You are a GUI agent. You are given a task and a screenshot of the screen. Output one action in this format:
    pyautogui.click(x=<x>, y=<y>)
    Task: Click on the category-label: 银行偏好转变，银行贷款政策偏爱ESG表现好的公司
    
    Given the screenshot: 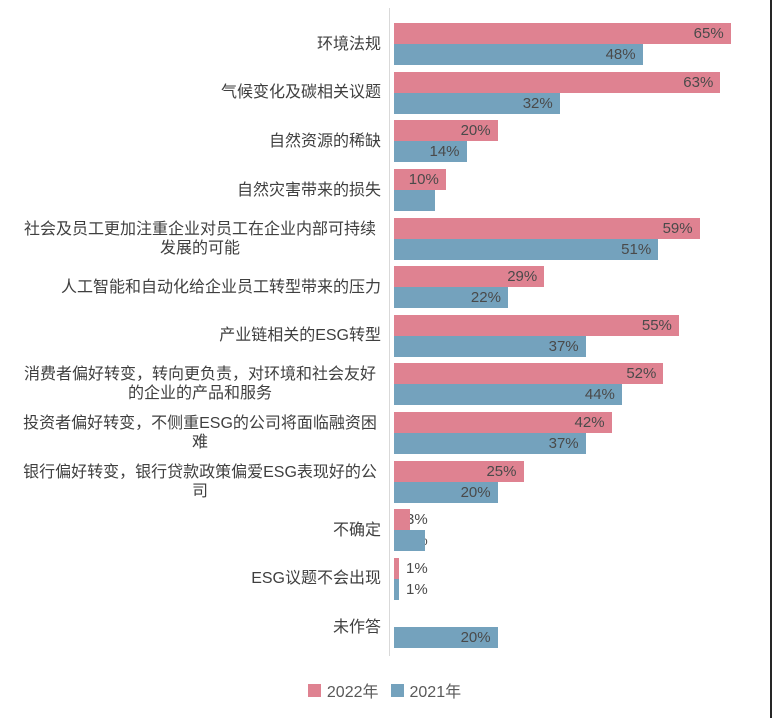 What is the action you would take?
    pyautogui.click(x=200, y=481)
    